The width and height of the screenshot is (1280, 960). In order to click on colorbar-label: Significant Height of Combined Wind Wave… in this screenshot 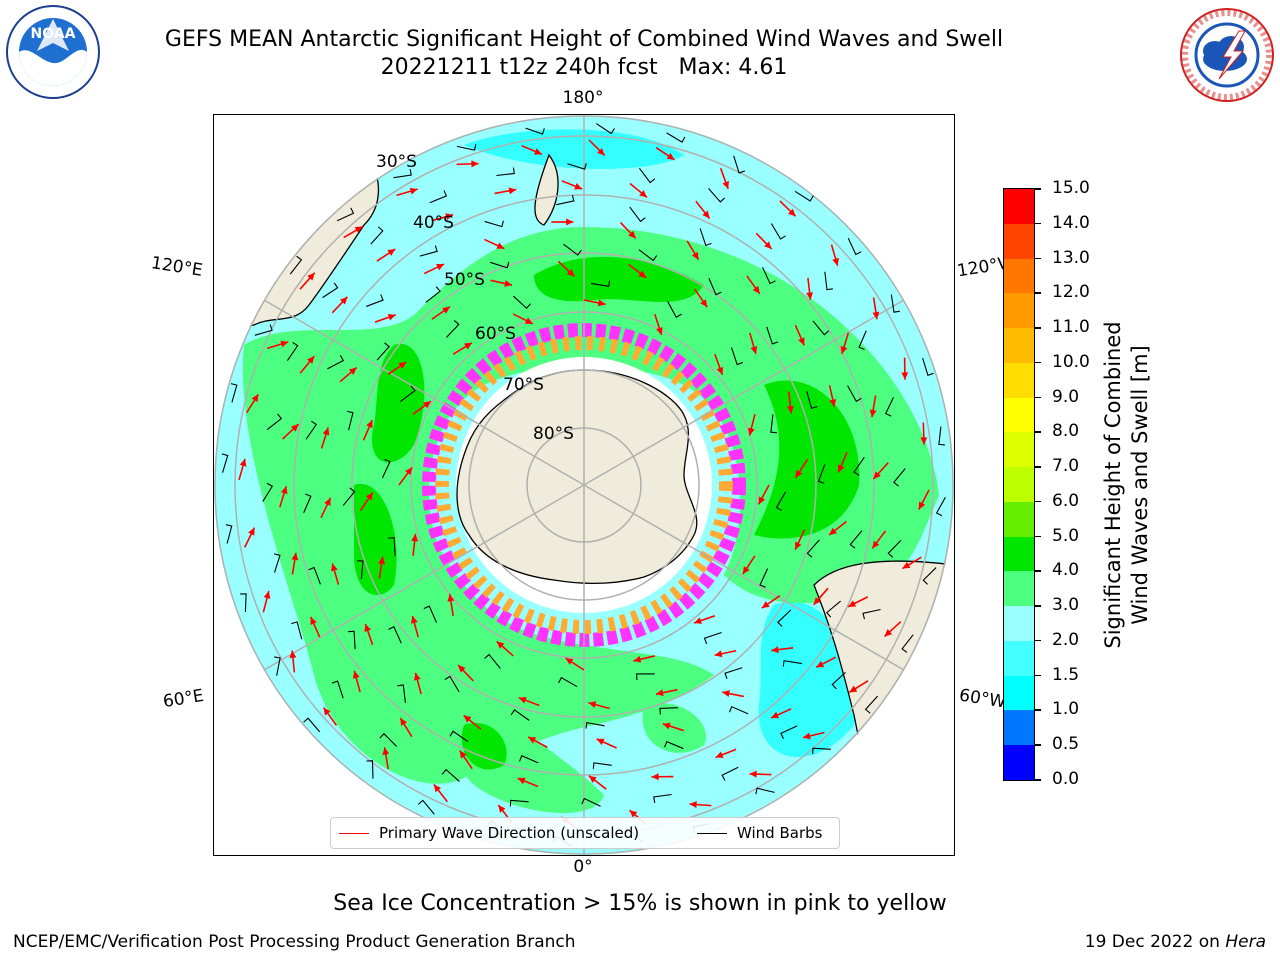, I will do `click(1127, 485)`.